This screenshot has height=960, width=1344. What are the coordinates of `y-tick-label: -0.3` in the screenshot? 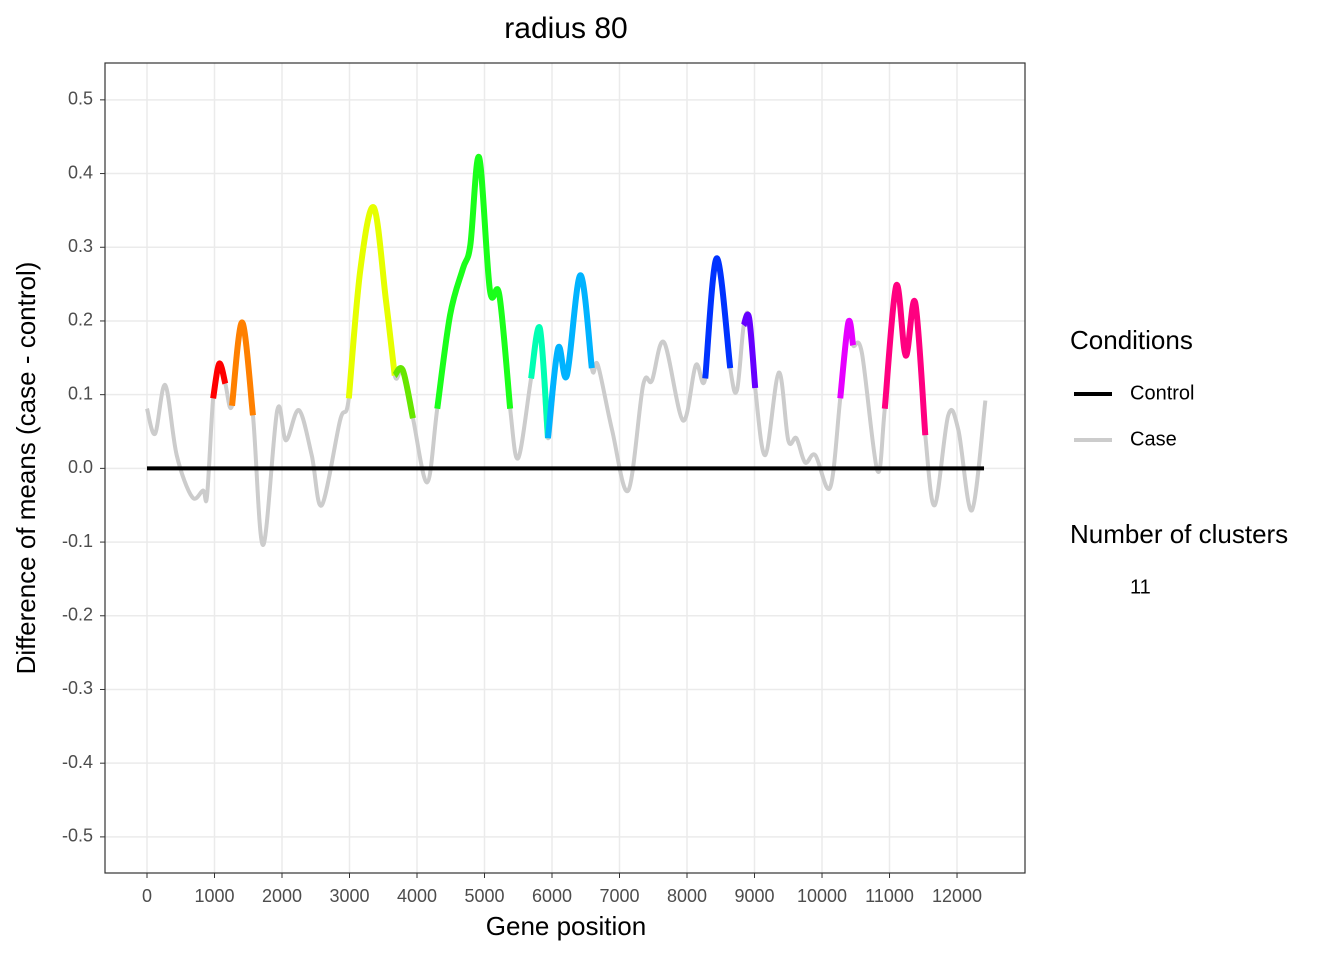 It's located at (77, 688).